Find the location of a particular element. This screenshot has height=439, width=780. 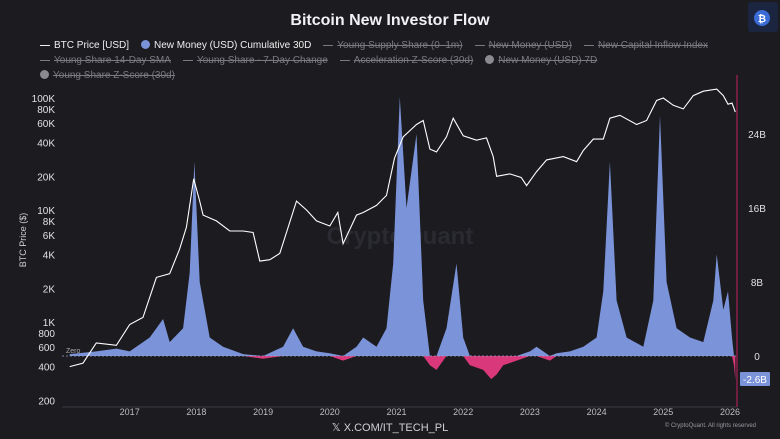

left-tick-label: 6K is located at coordinates (49, 236).